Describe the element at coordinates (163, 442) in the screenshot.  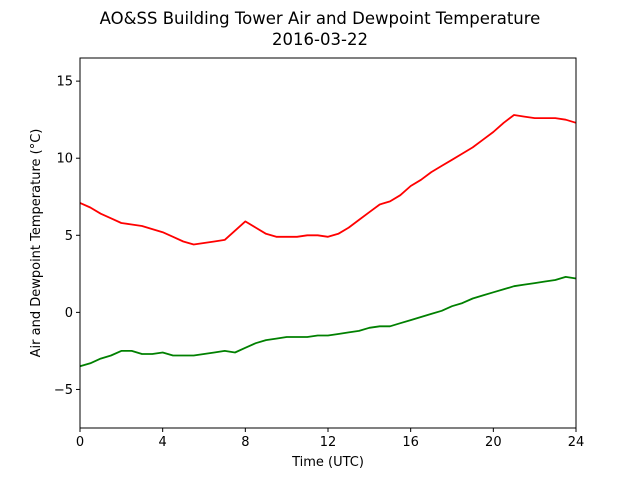
I see `x-tick-label: 4` at that location.